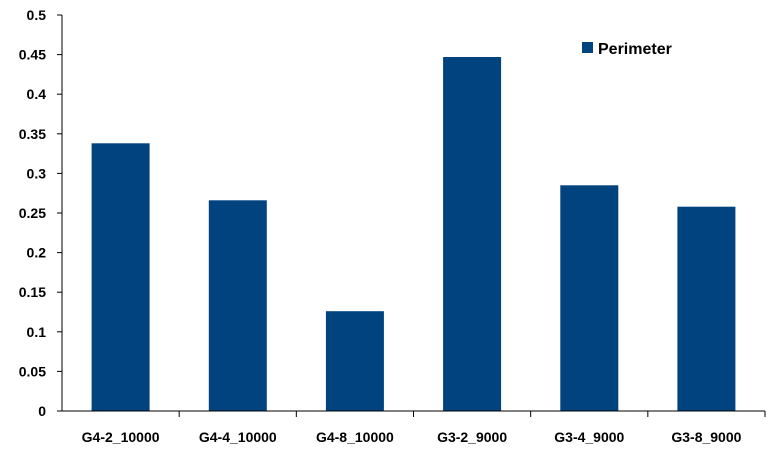 This screenshot has width=779, height=449. I want to click on y-tick-label: 0.4, so click(37, 94).